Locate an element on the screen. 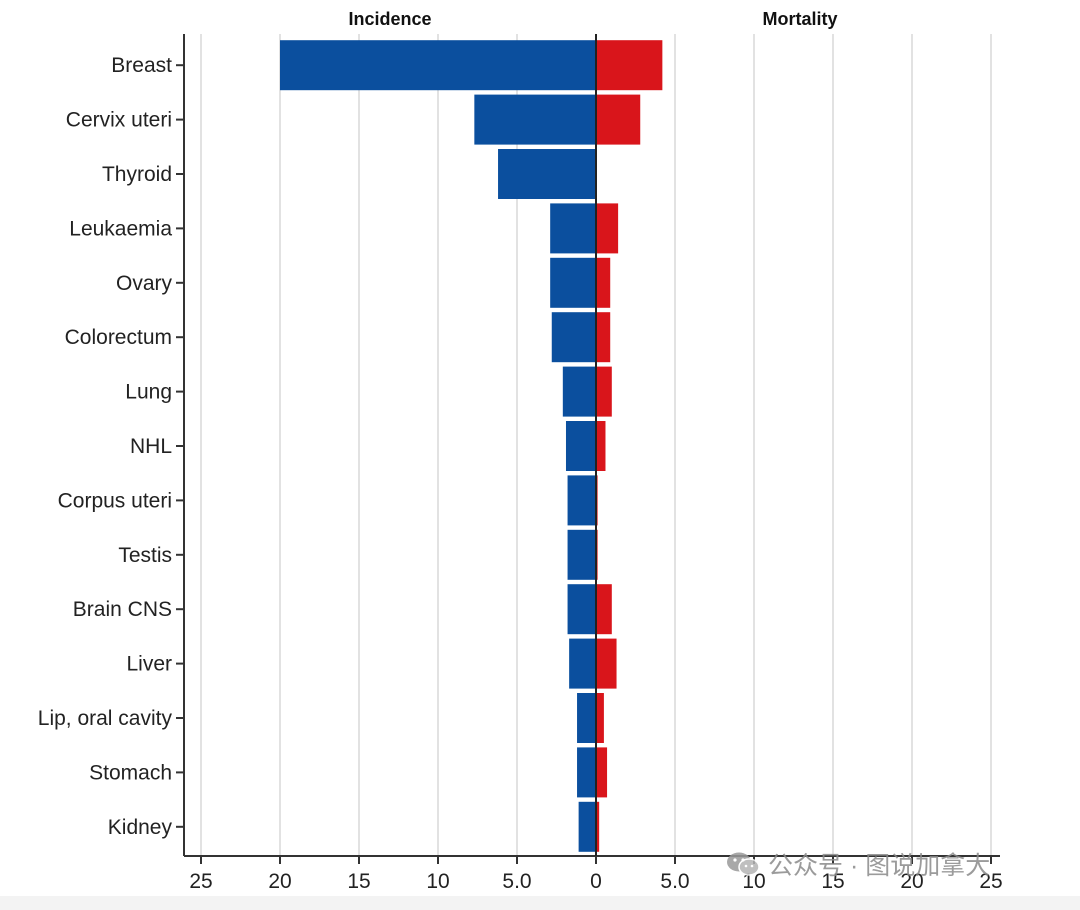  incidence-bar-brain-cns is located at coordinates (581, 609).